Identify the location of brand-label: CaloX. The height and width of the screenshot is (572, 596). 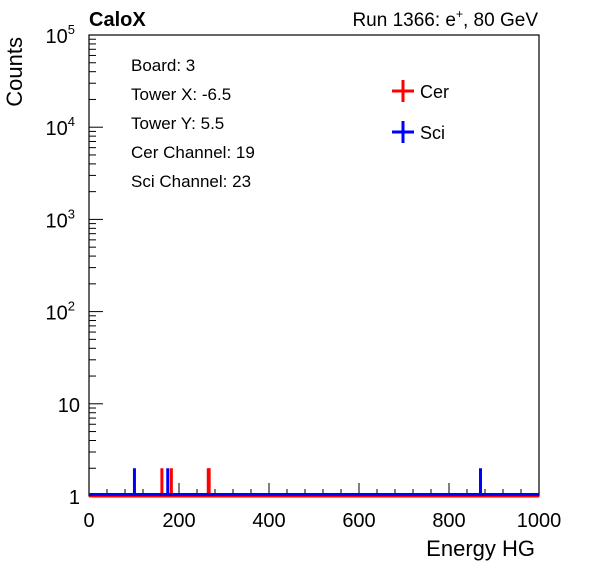
(117, 20).